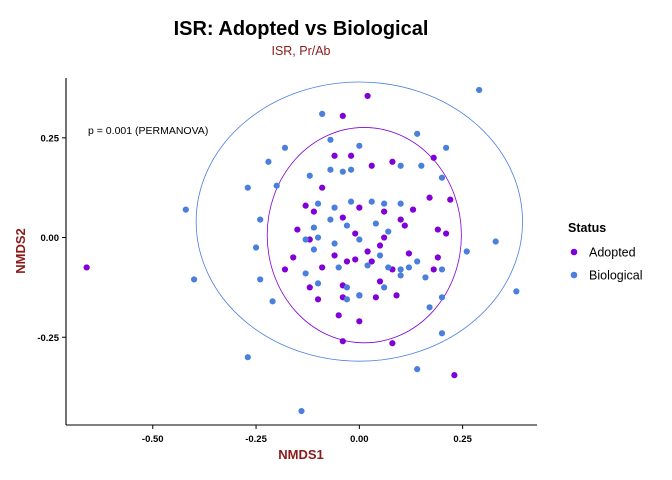 This screenshot has width=672, height=480. I want to click on x-tick-label: 0.25, so click(462, 439).